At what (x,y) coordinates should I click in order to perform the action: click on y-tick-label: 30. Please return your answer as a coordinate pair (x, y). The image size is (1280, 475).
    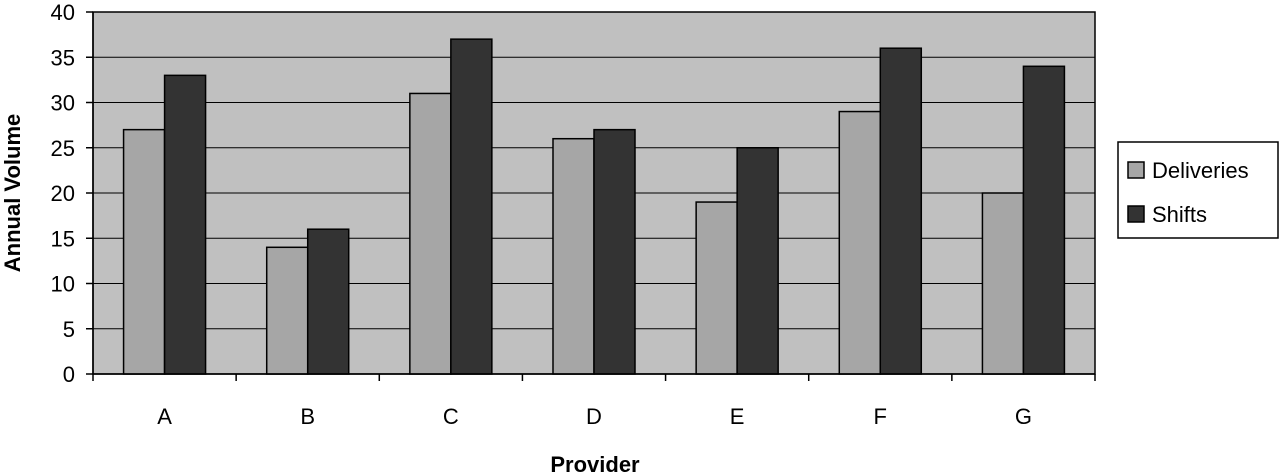
    Looking at the image, I should click on (63, 103).